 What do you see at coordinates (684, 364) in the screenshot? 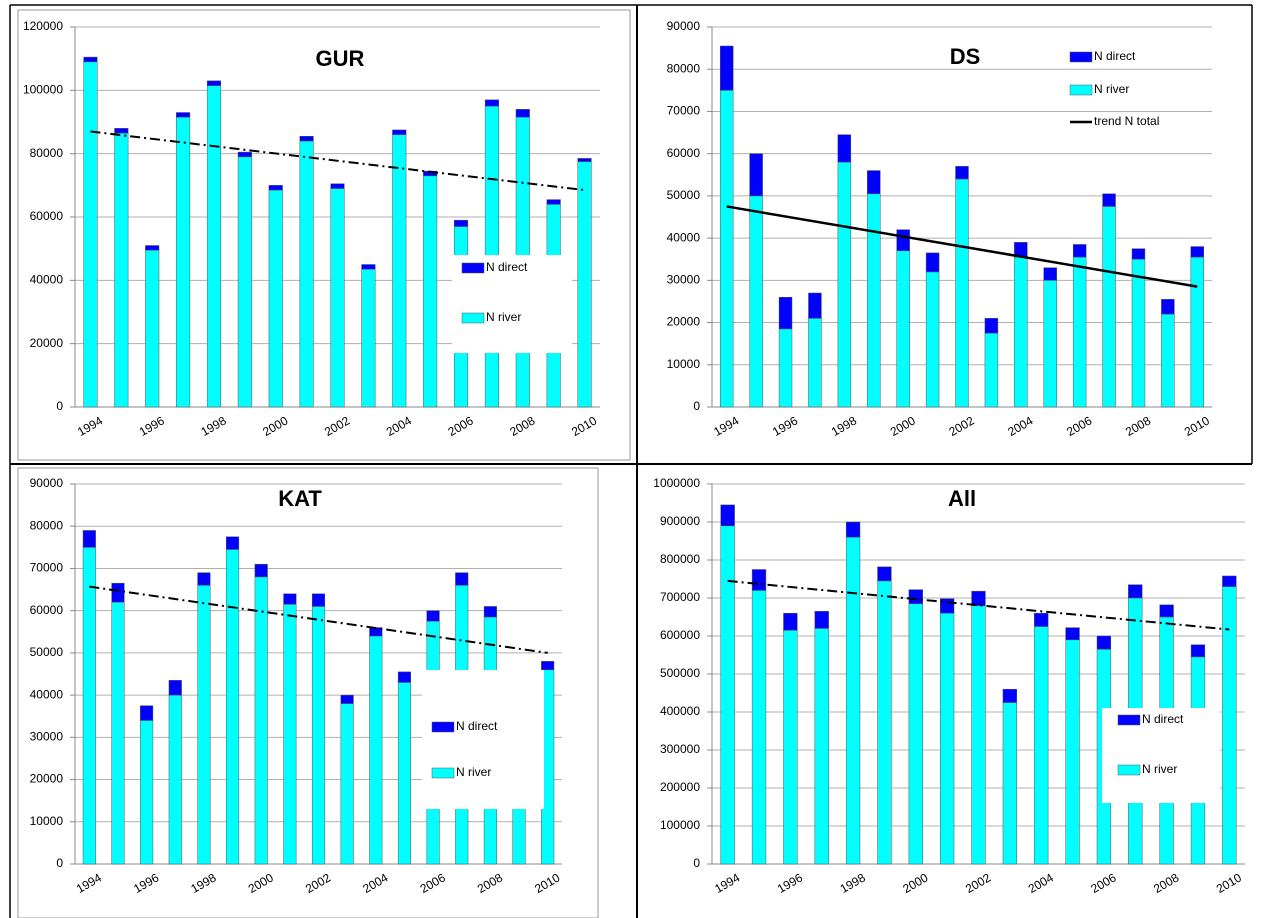
I see `y-tick-label: 10000` at bounding box center [684, 364].